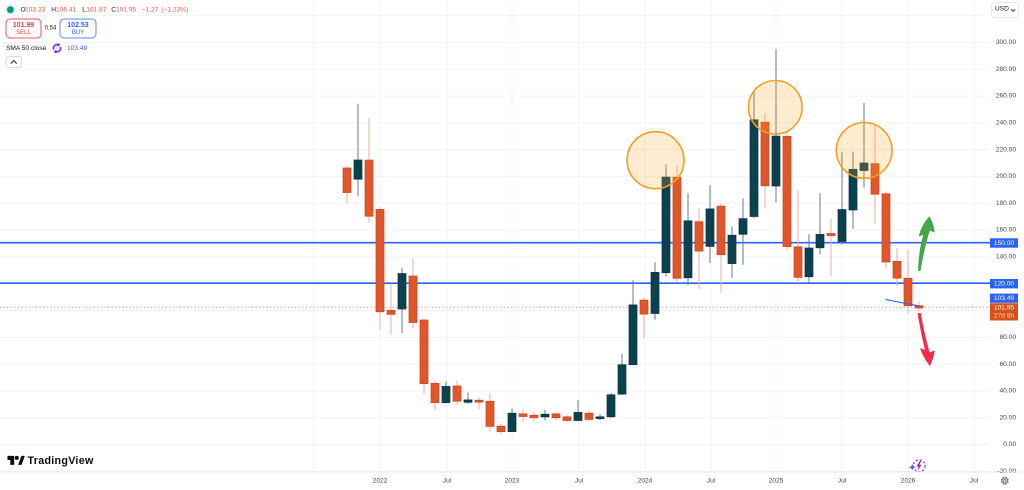 The image size is (1024, 490). I want to click on svg-text: 280.00, so click(1006, 69).